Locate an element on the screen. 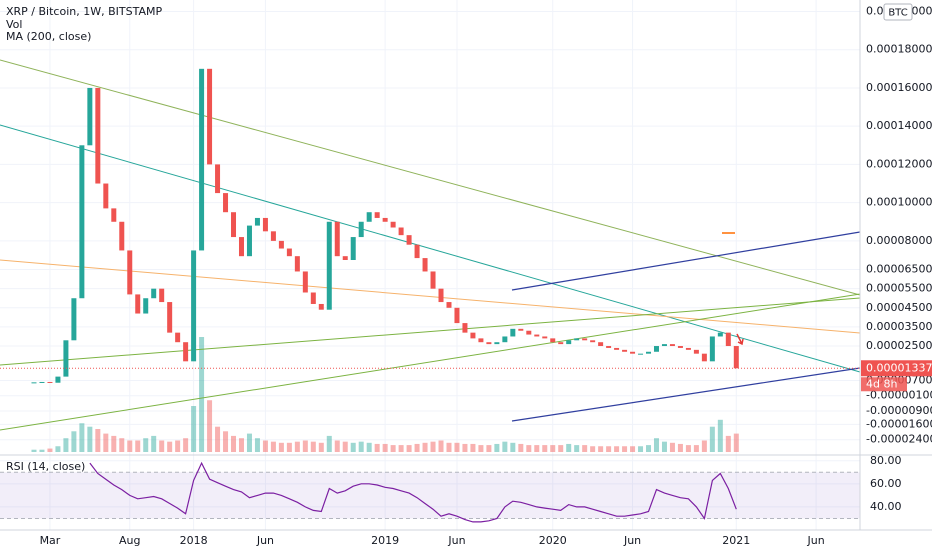 Image resolution: width=932 pixels, height=550 pixels. volume-legend: Vol is located at coordinates (14, 24).